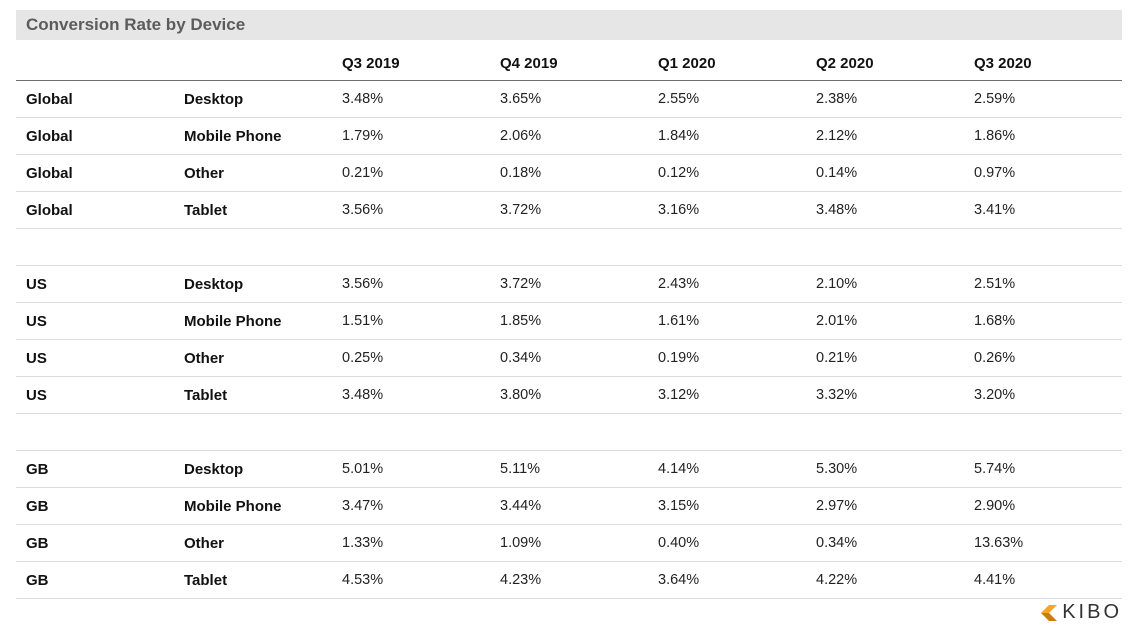 This screenshot has width=1136, height=634. I want to click on value-cell: 3.44%, so click(521, 506).